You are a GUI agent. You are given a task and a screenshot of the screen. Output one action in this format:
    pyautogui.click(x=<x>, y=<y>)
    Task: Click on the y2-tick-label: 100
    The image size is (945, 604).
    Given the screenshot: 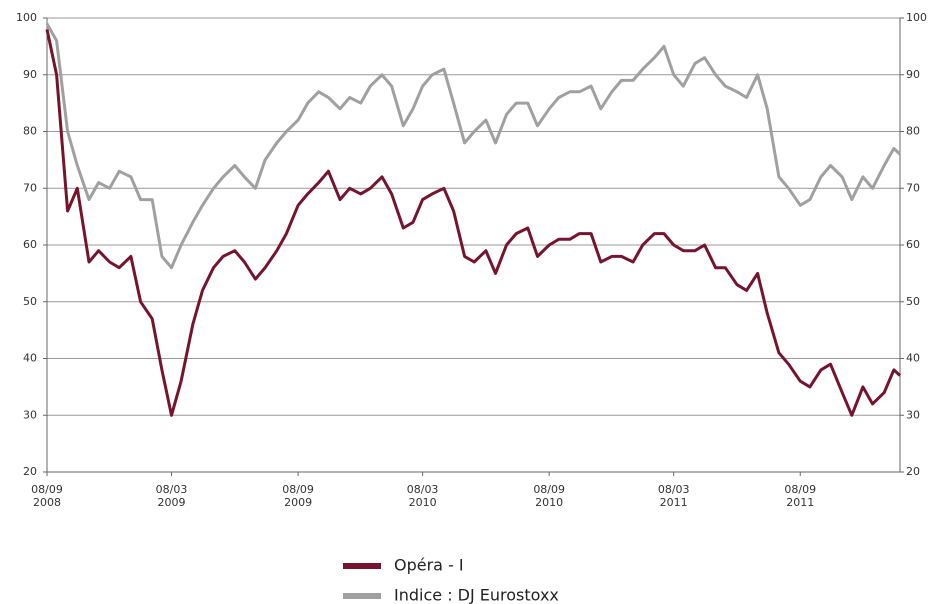 What is the action you would take?
    pyautogui.click(x=916, y=17)
    